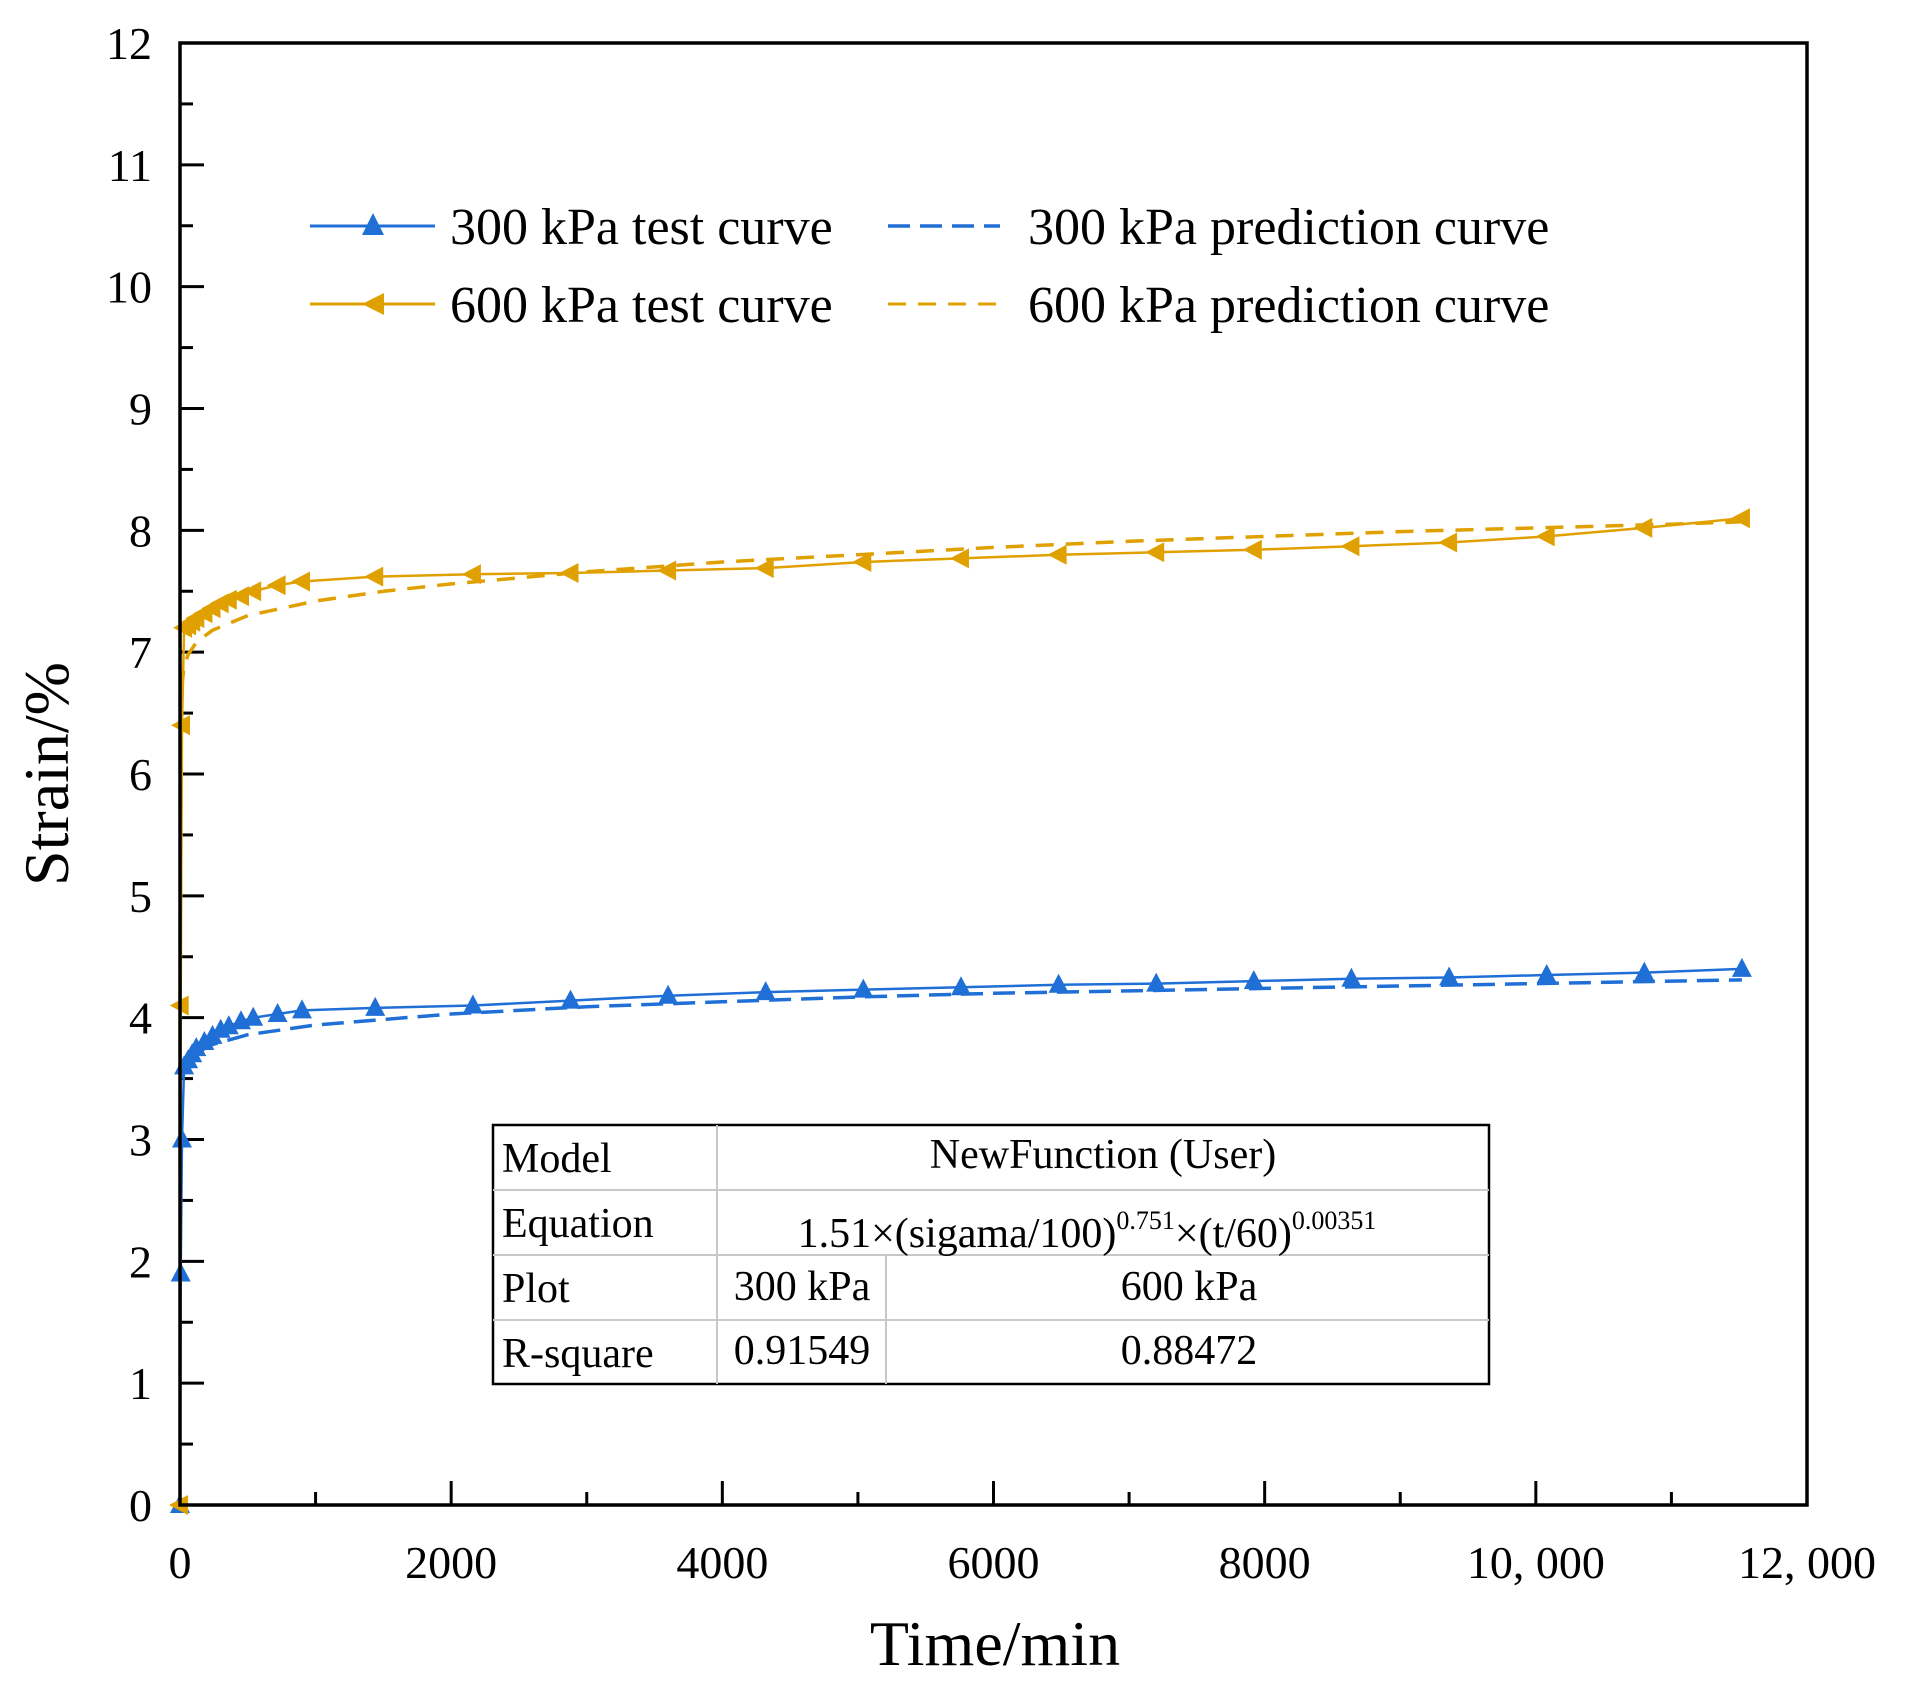 The height and width of the screenshot is (1693, 1908). I want to click on series-line-600-kpa-prediction-curve, so click(960, 604).